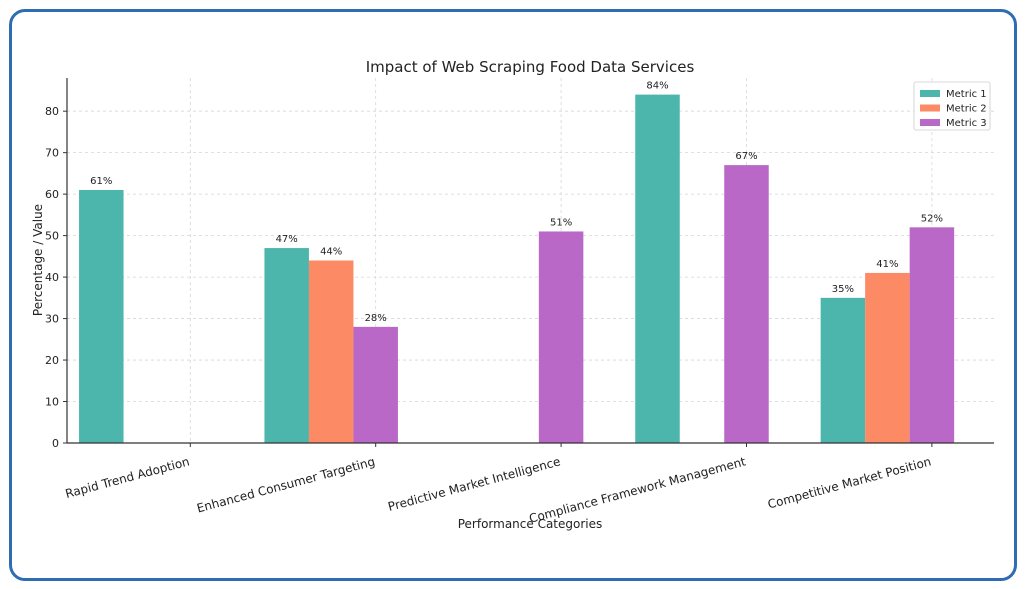  Describe the element at coordinates (52, 111) in the screenshot. I see `y-tick-label: 80` at that location.